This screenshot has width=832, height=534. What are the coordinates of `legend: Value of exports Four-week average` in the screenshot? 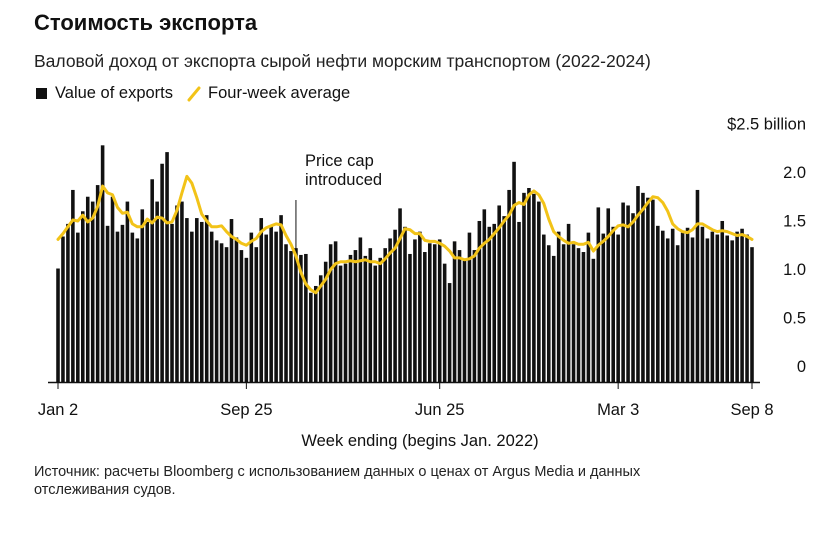 It's located at (200, 93).